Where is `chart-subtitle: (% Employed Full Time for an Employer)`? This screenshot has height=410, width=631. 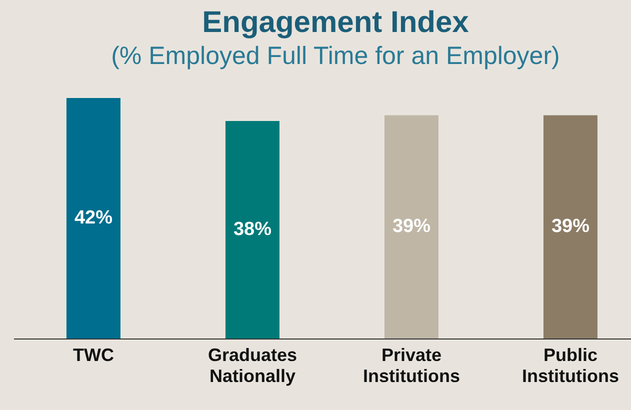
chart-subtitle: (% Employed Full Time for an Employer) is located at coordinates (335, 56).